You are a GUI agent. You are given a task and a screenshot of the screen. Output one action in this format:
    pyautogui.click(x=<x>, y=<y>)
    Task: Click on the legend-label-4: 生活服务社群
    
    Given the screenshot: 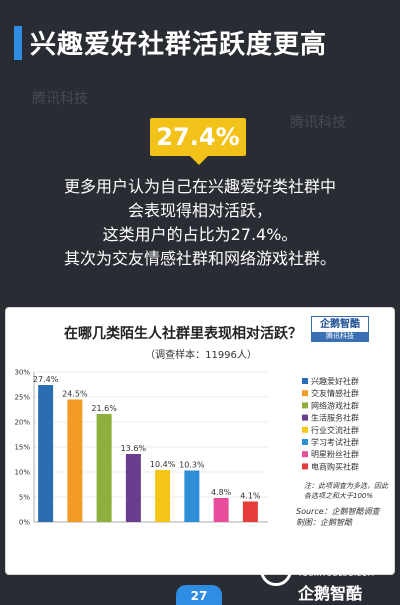 What is the action you would take?
    pyautogui.click(x=335, y=418)
    